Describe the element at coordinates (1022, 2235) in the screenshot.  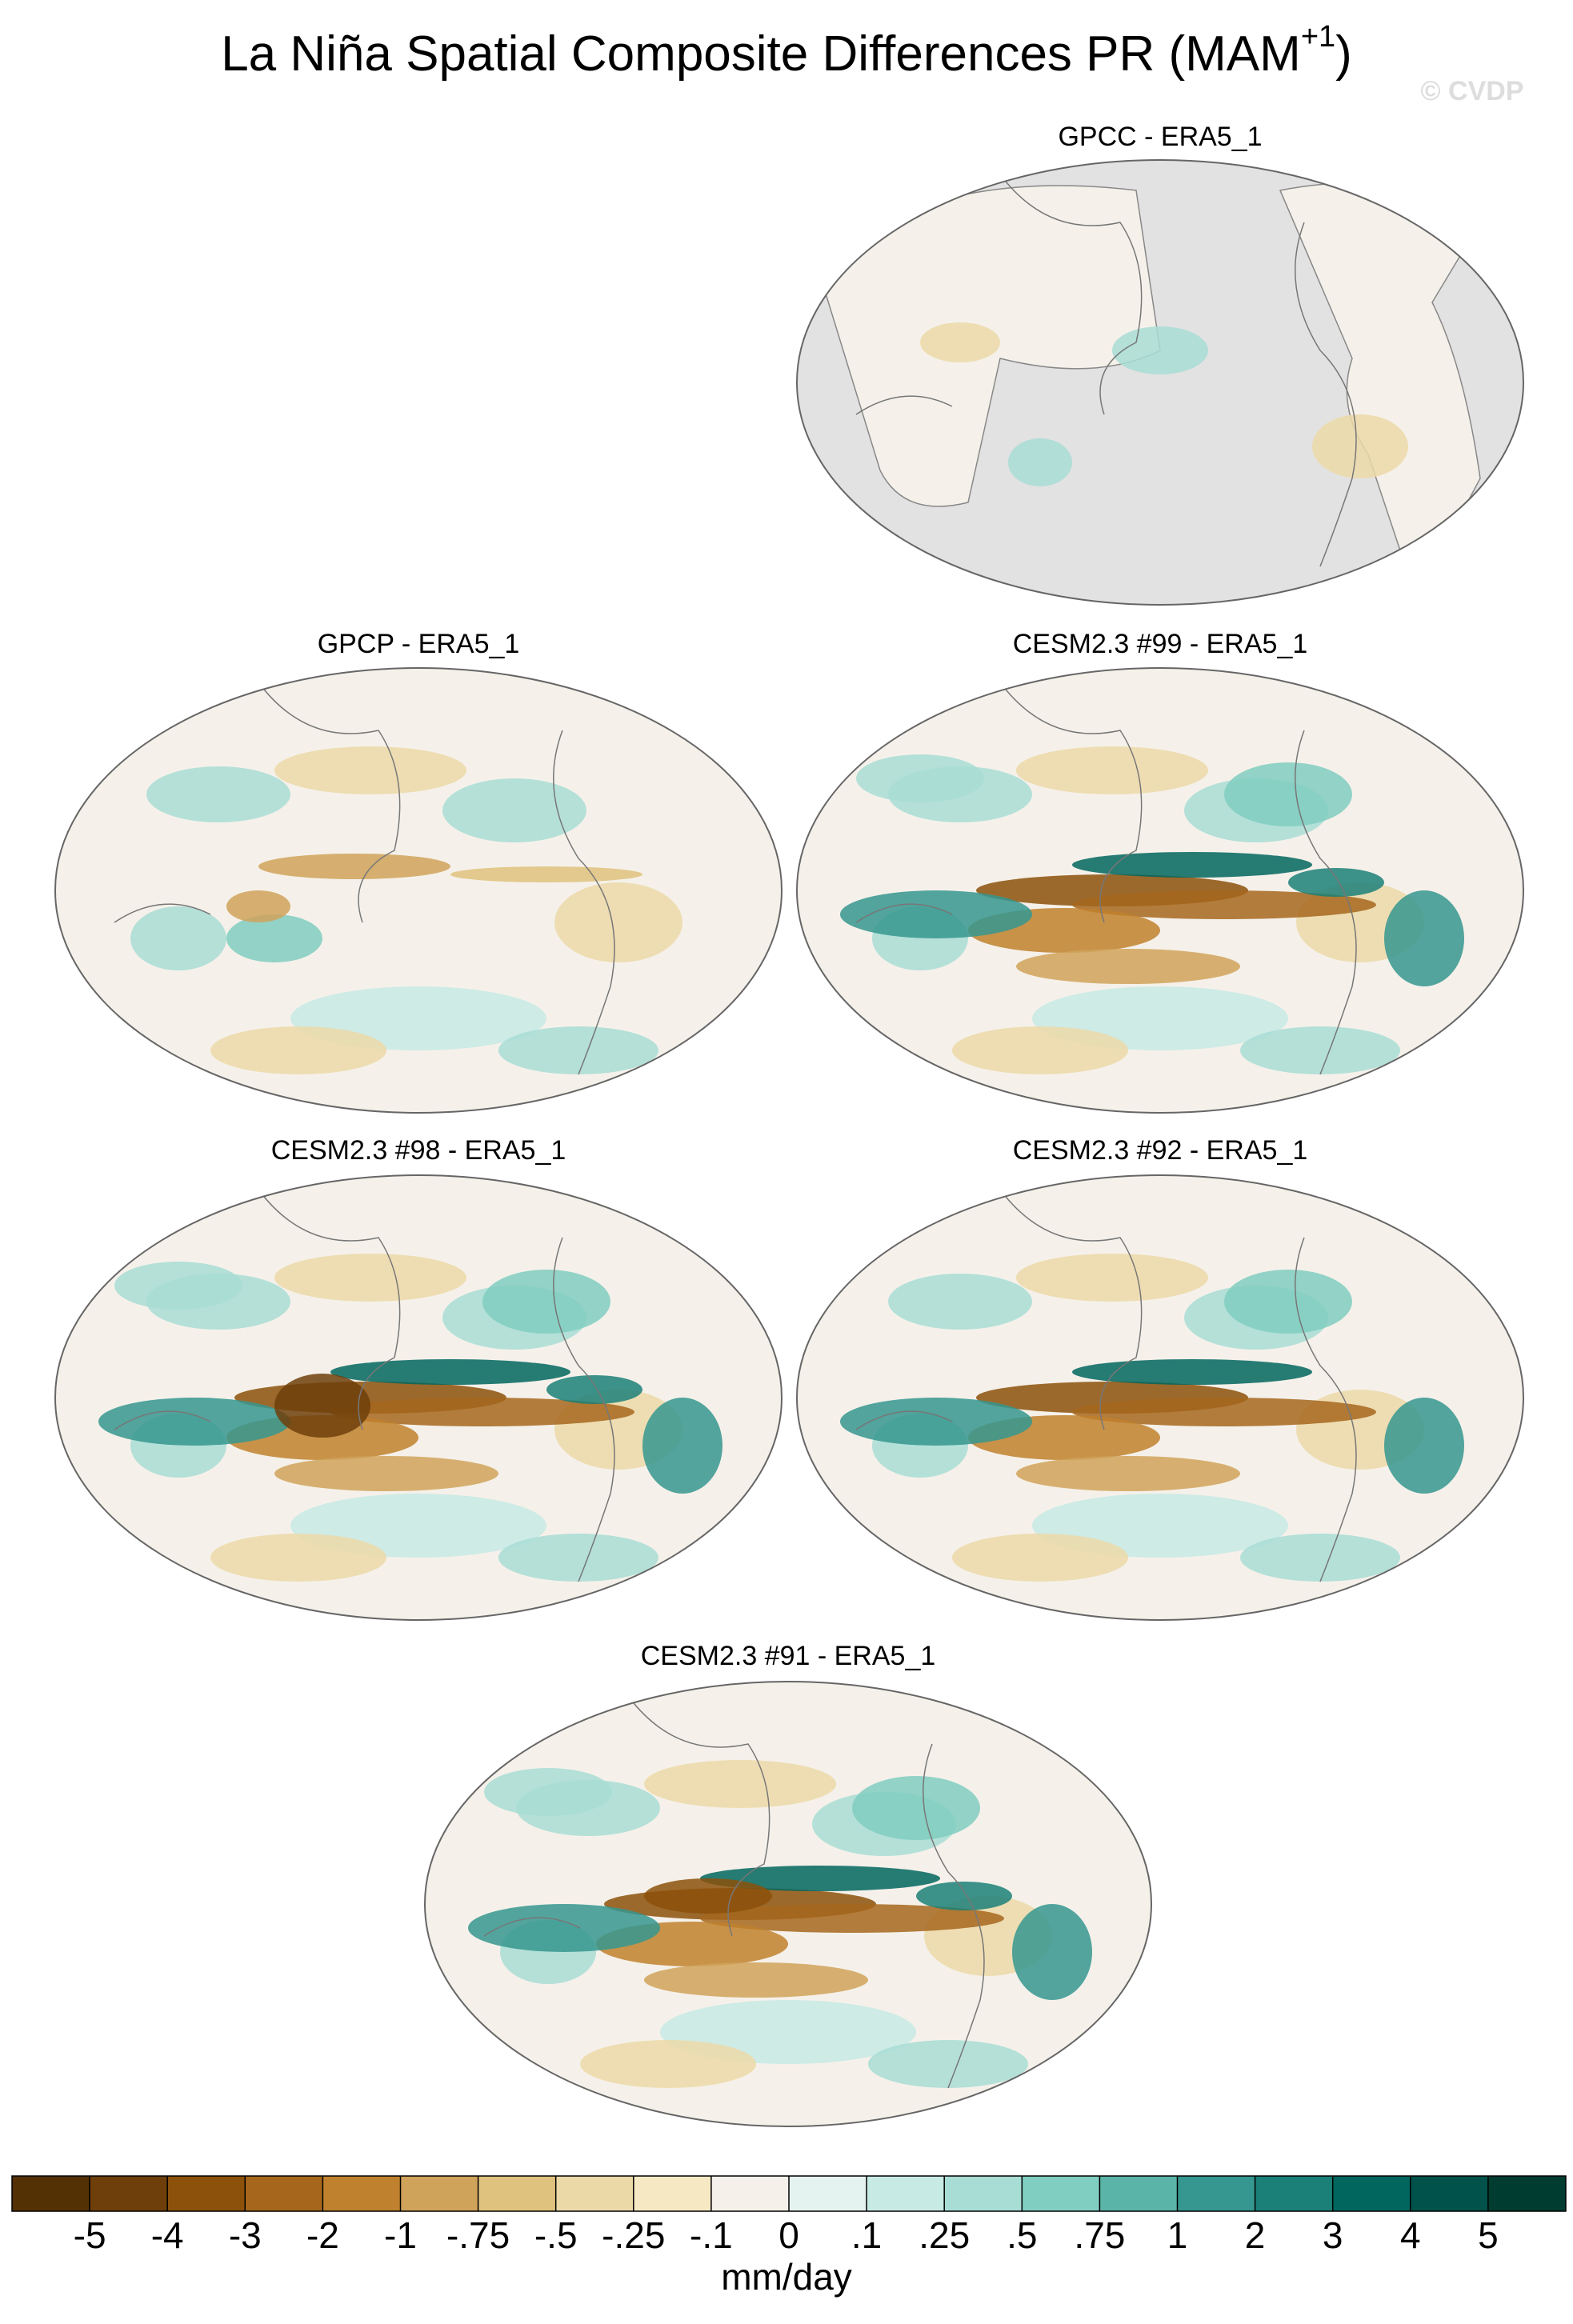
I see `colorbar-tick-label: .5` at that location.